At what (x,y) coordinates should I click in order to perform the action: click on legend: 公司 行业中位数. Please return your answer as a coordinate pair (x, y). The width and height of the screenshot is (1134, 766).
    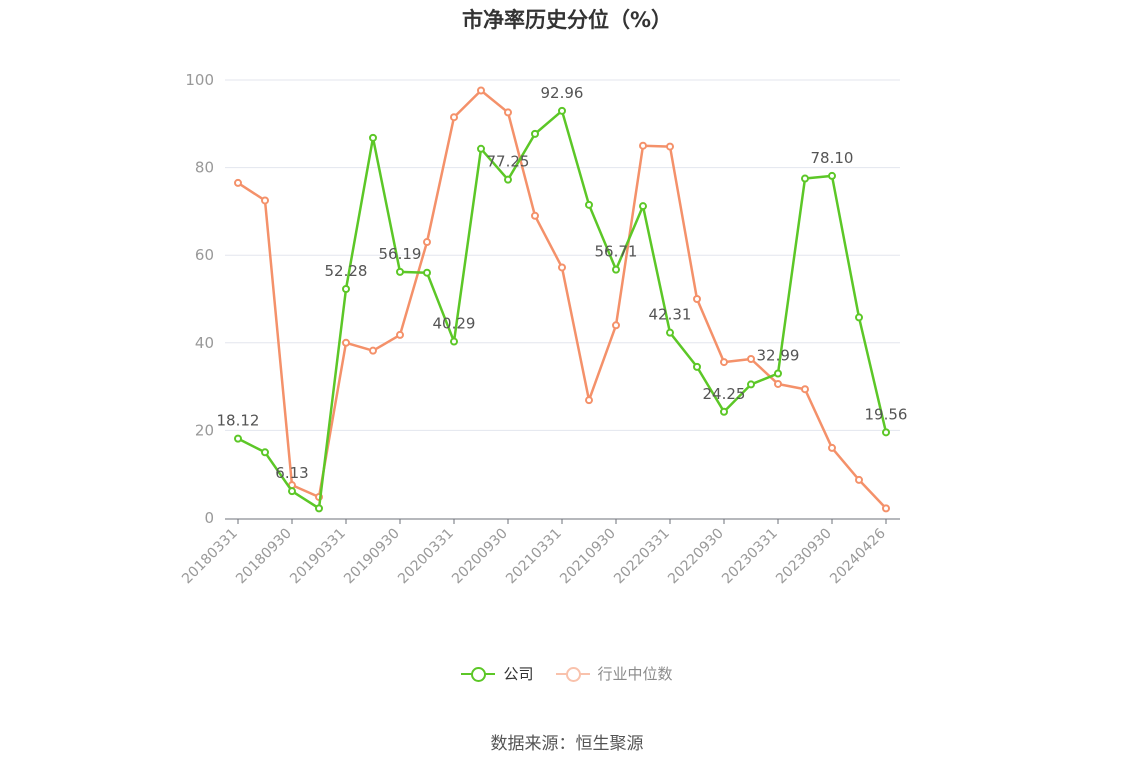
    Looking at the image, I should click on (567, 673).